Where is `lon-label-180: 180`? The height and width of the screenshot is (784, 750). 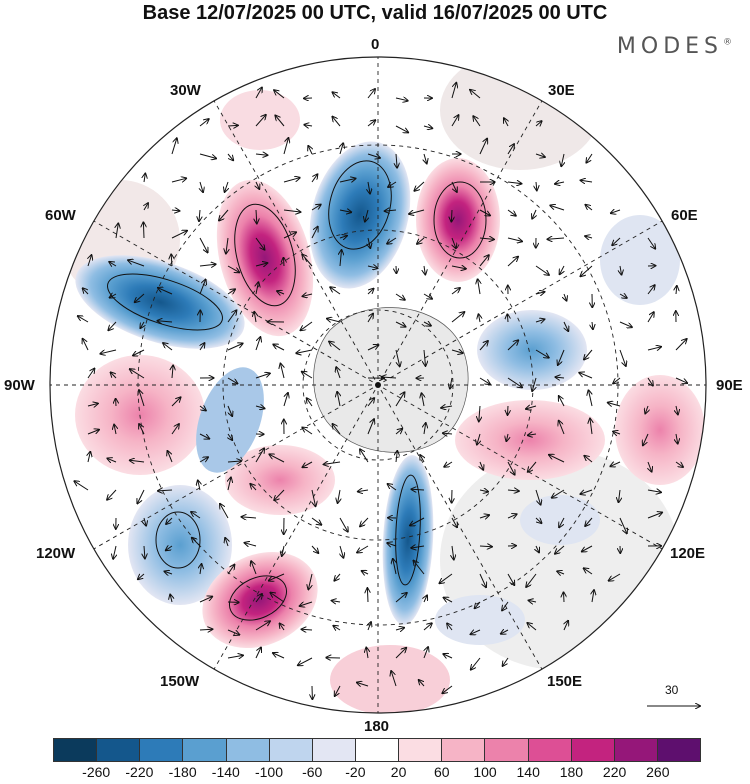
lon-label-180: 180 is located at coordinates (376, 726).